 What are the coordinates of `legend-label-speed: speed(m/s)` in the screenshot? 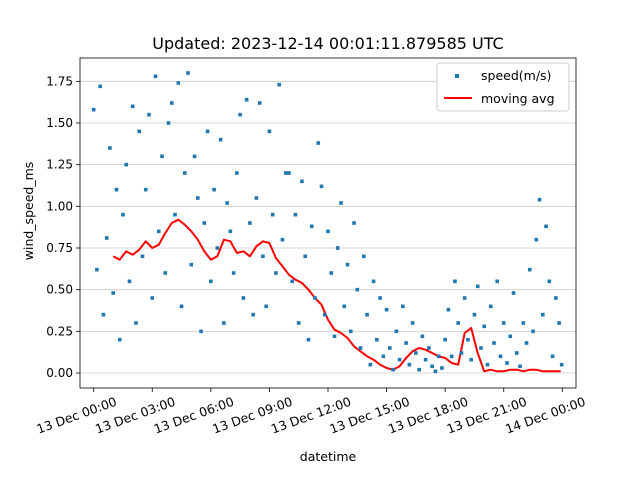 It's located at (516, 75).